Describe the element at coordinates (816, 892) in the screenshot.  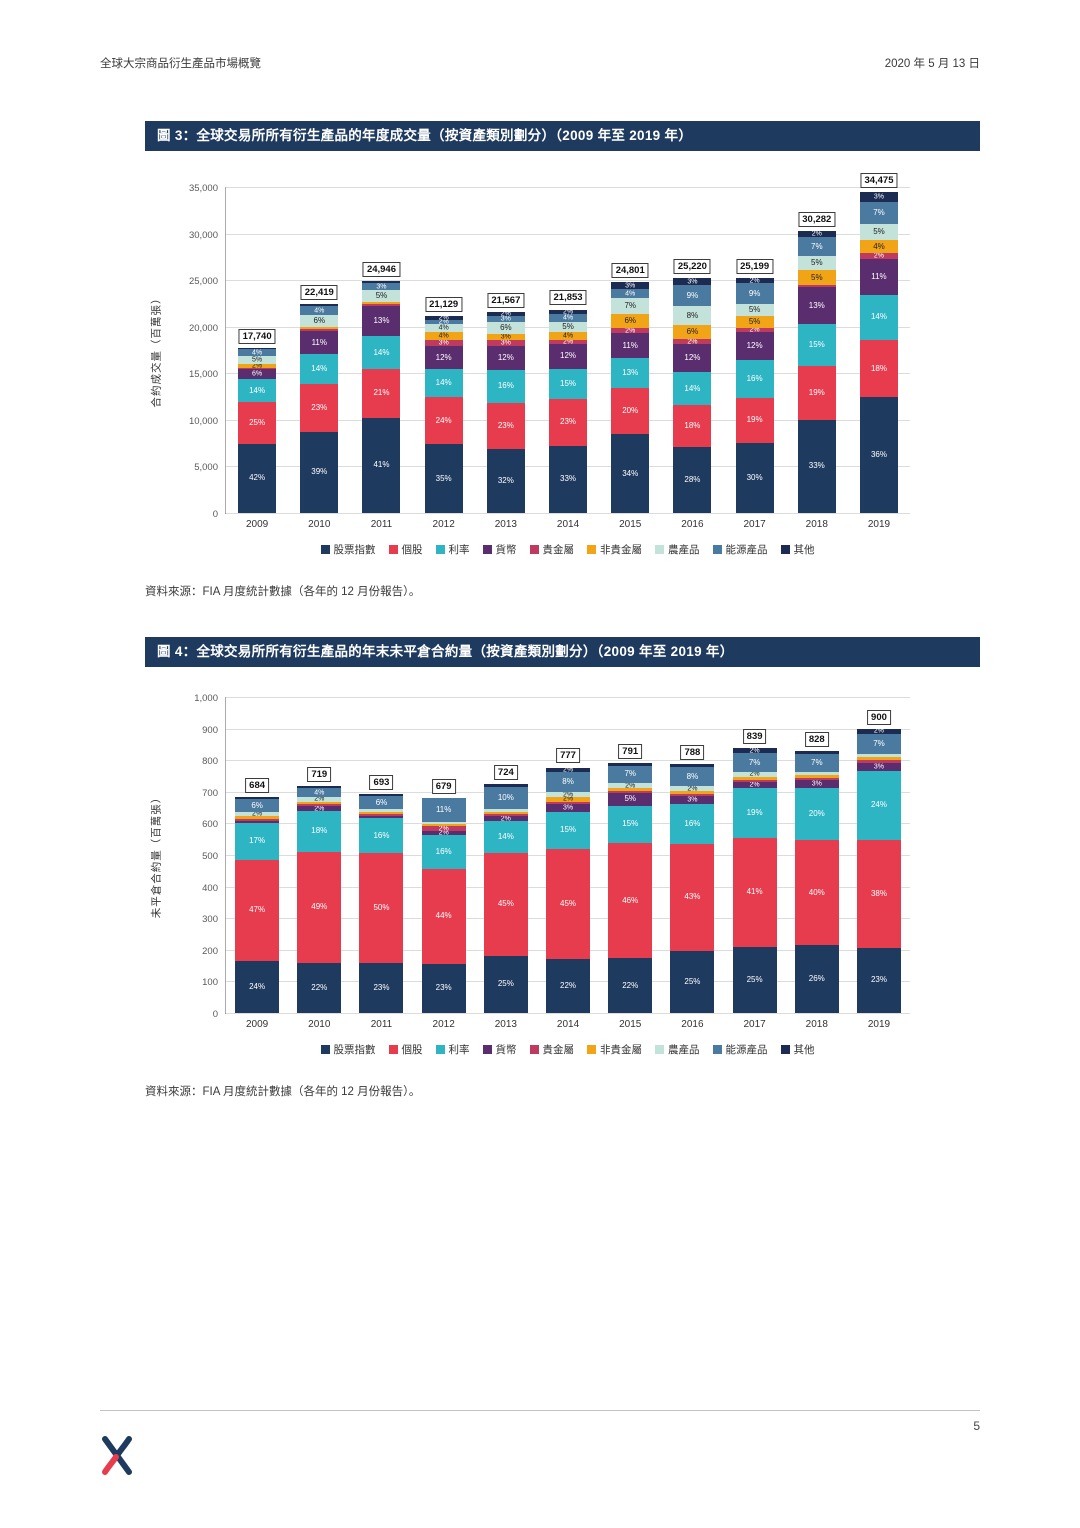
I see `segment-label: 40%` at that location.